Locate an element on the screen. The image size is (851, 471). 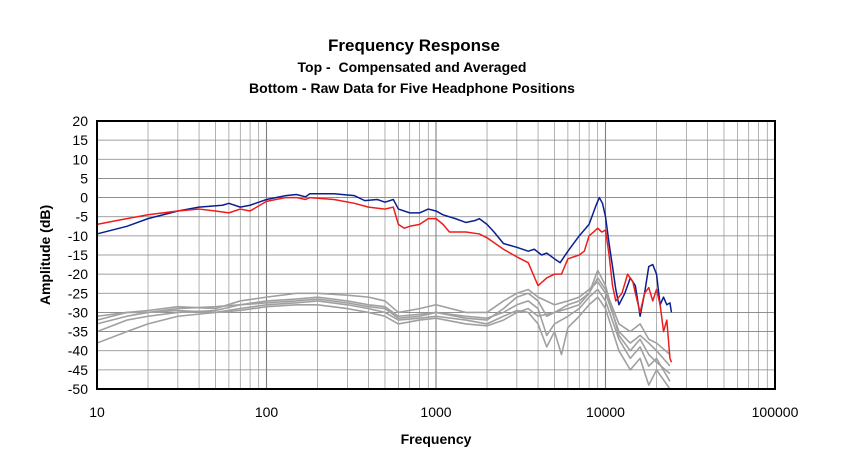
x-tick-label: 100 is located at coordinates (267, 412).